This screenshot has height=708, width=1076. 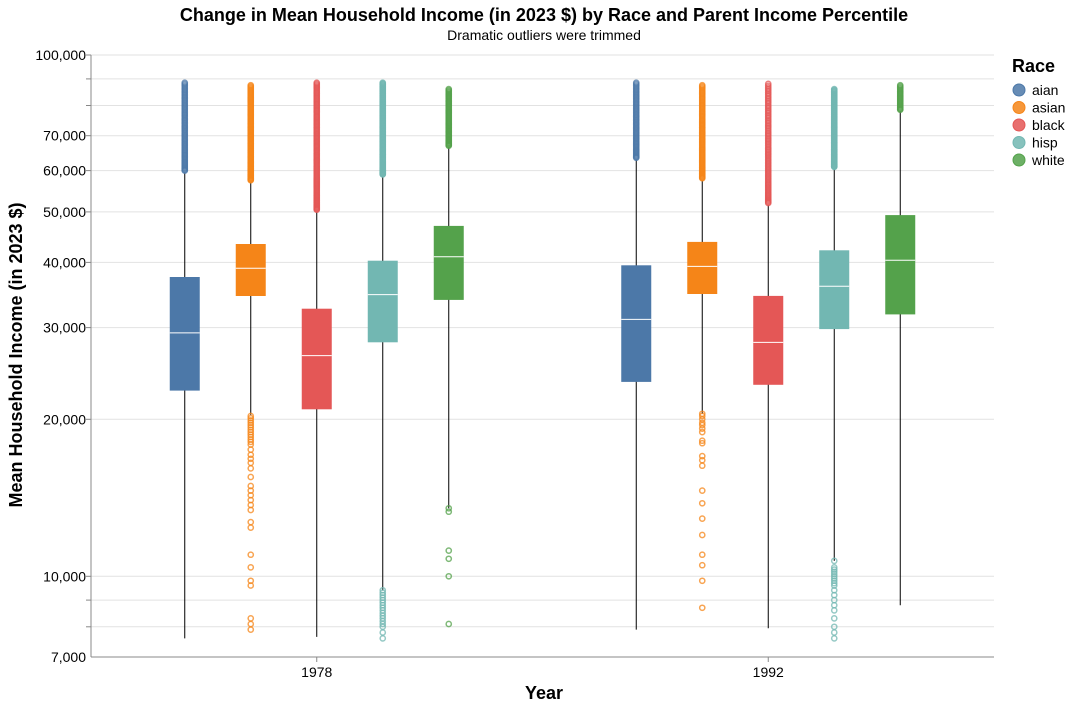 I want to click on legend-label-hisp: hisp, so click(x=1045, y=143).